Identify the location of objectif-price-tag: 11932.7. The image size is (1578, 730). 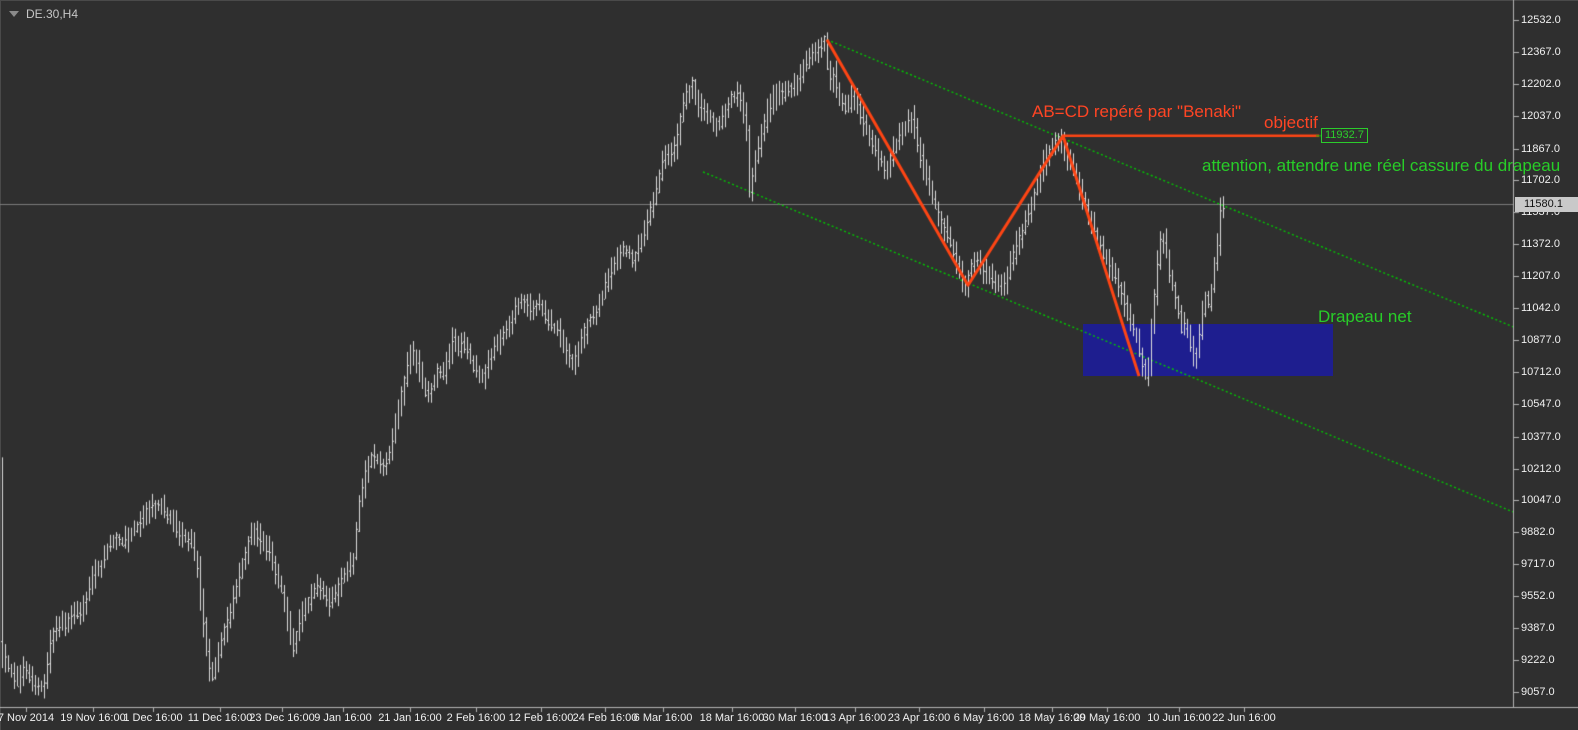
(1344, 135).